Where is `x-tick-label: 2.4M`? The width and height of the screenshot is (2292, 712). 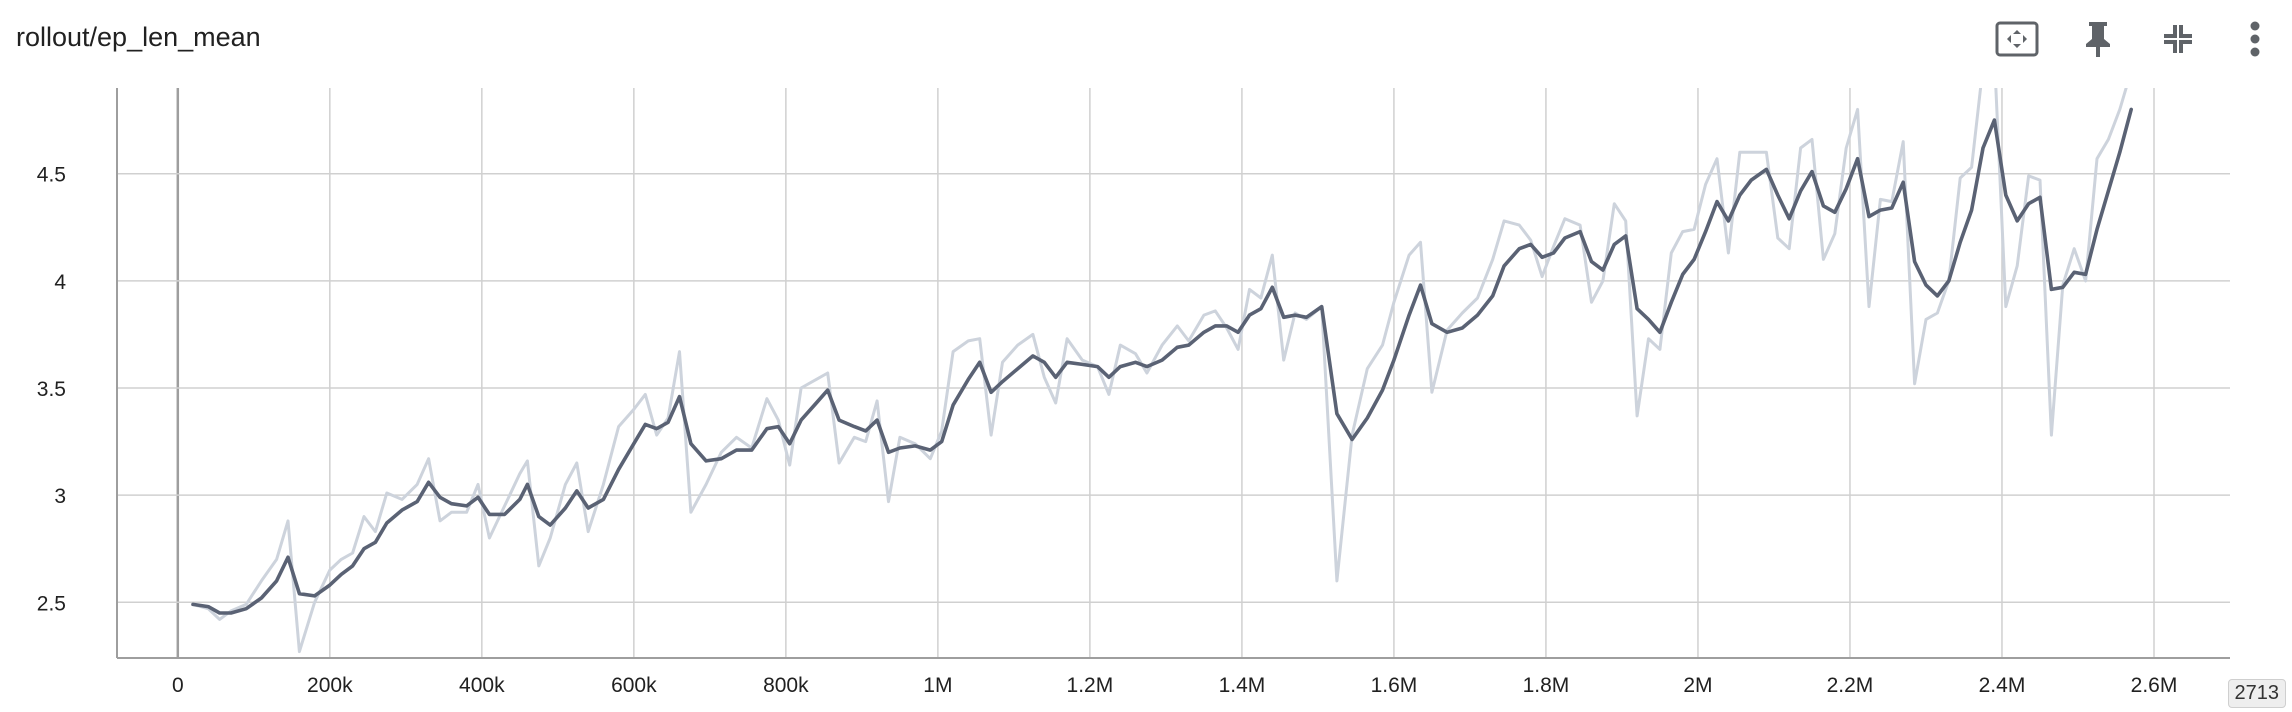 x-tick-label: 2.4M is located at coordinates (2002, 685).